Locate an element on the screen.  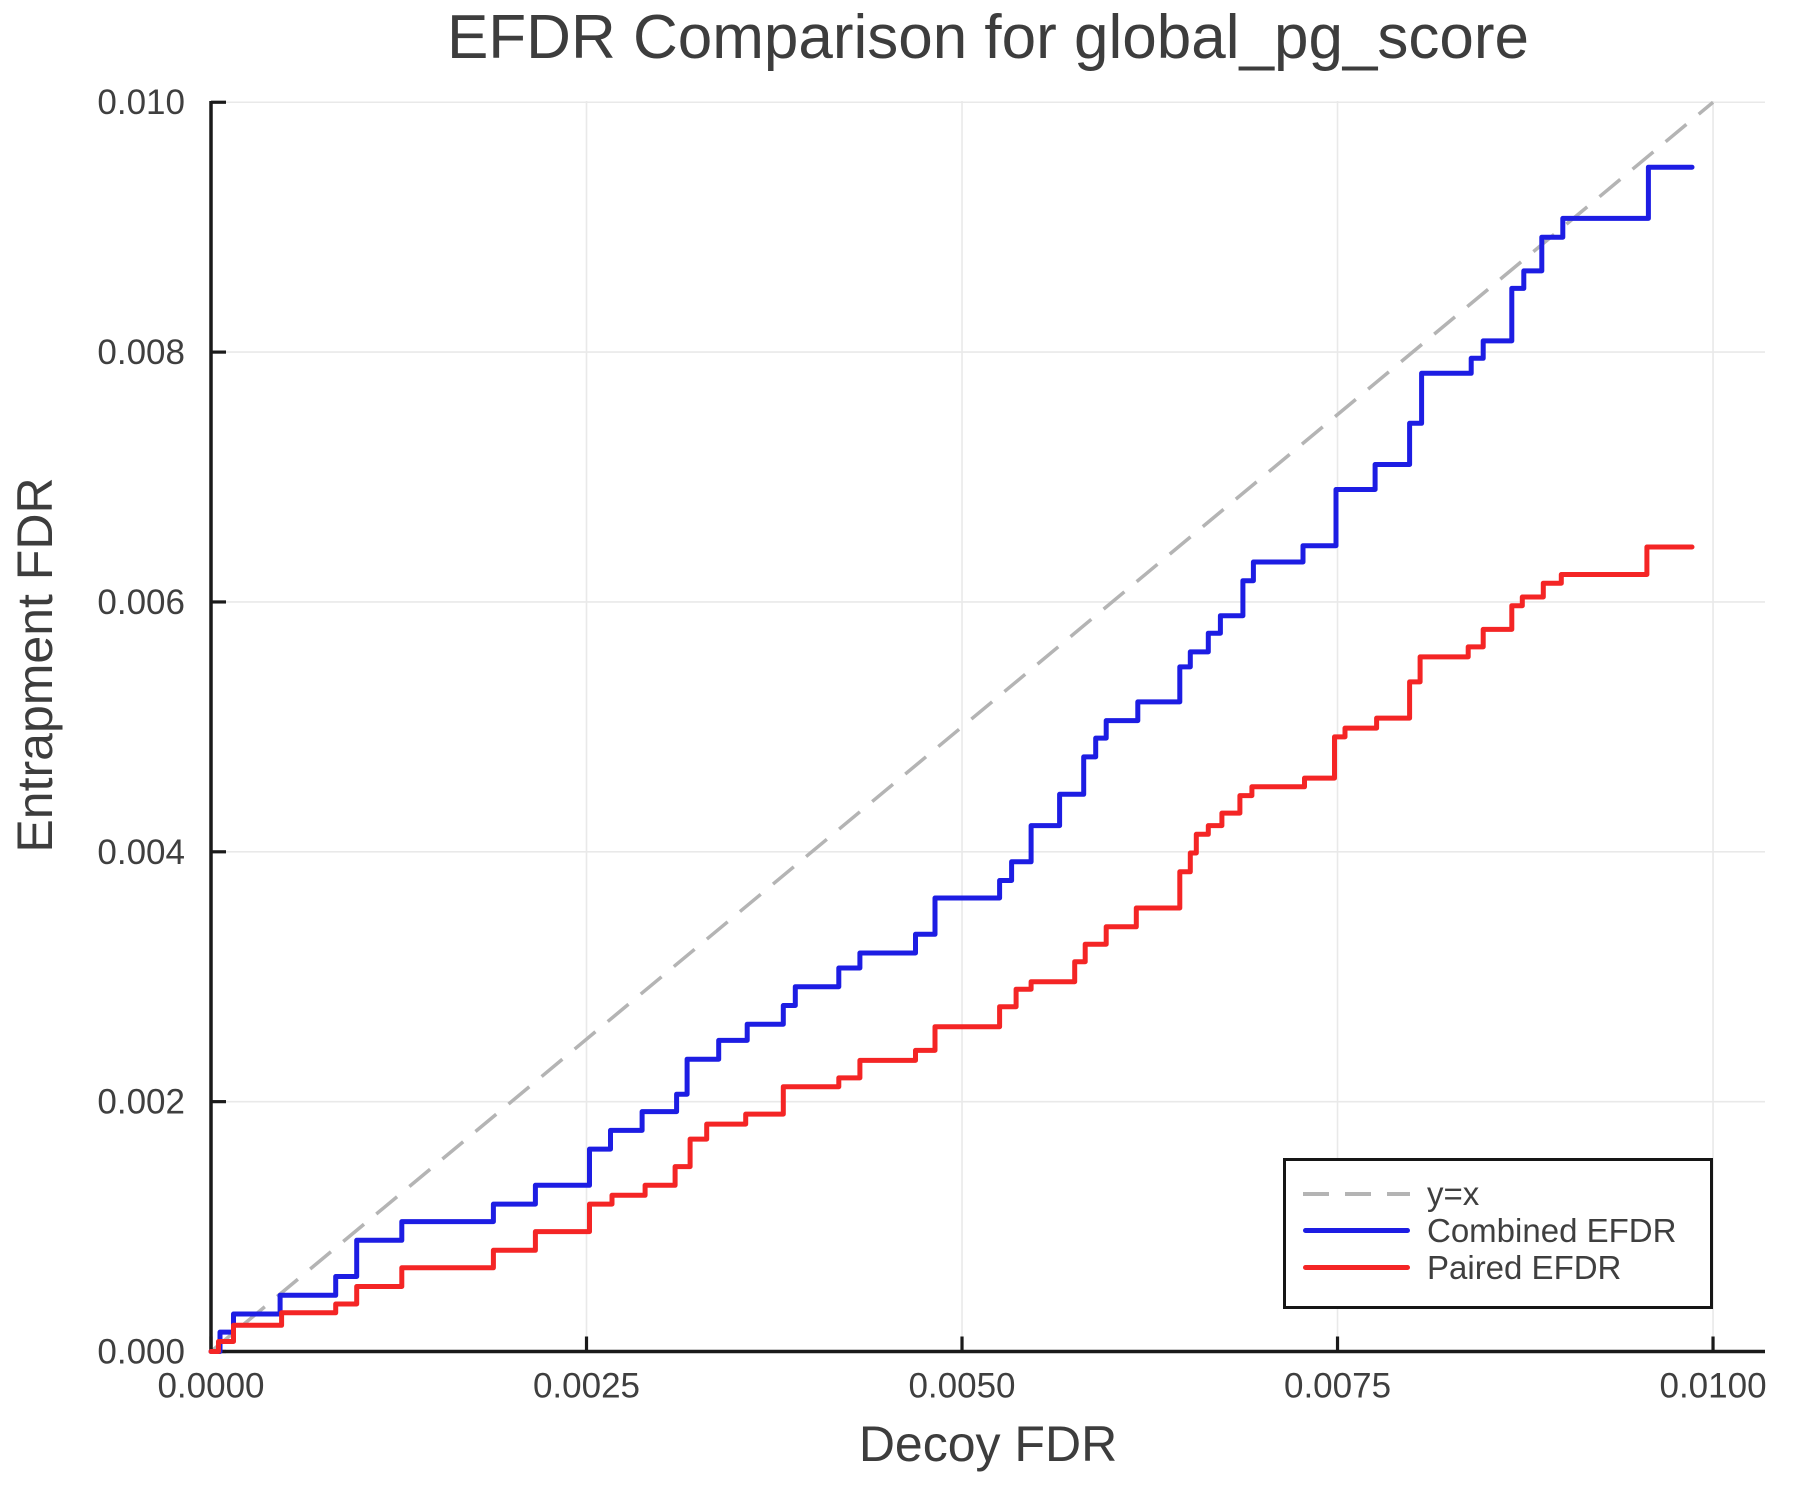
legend-item-combined-efdr: Combined EFDR is located at coordinates (1506, 1230).